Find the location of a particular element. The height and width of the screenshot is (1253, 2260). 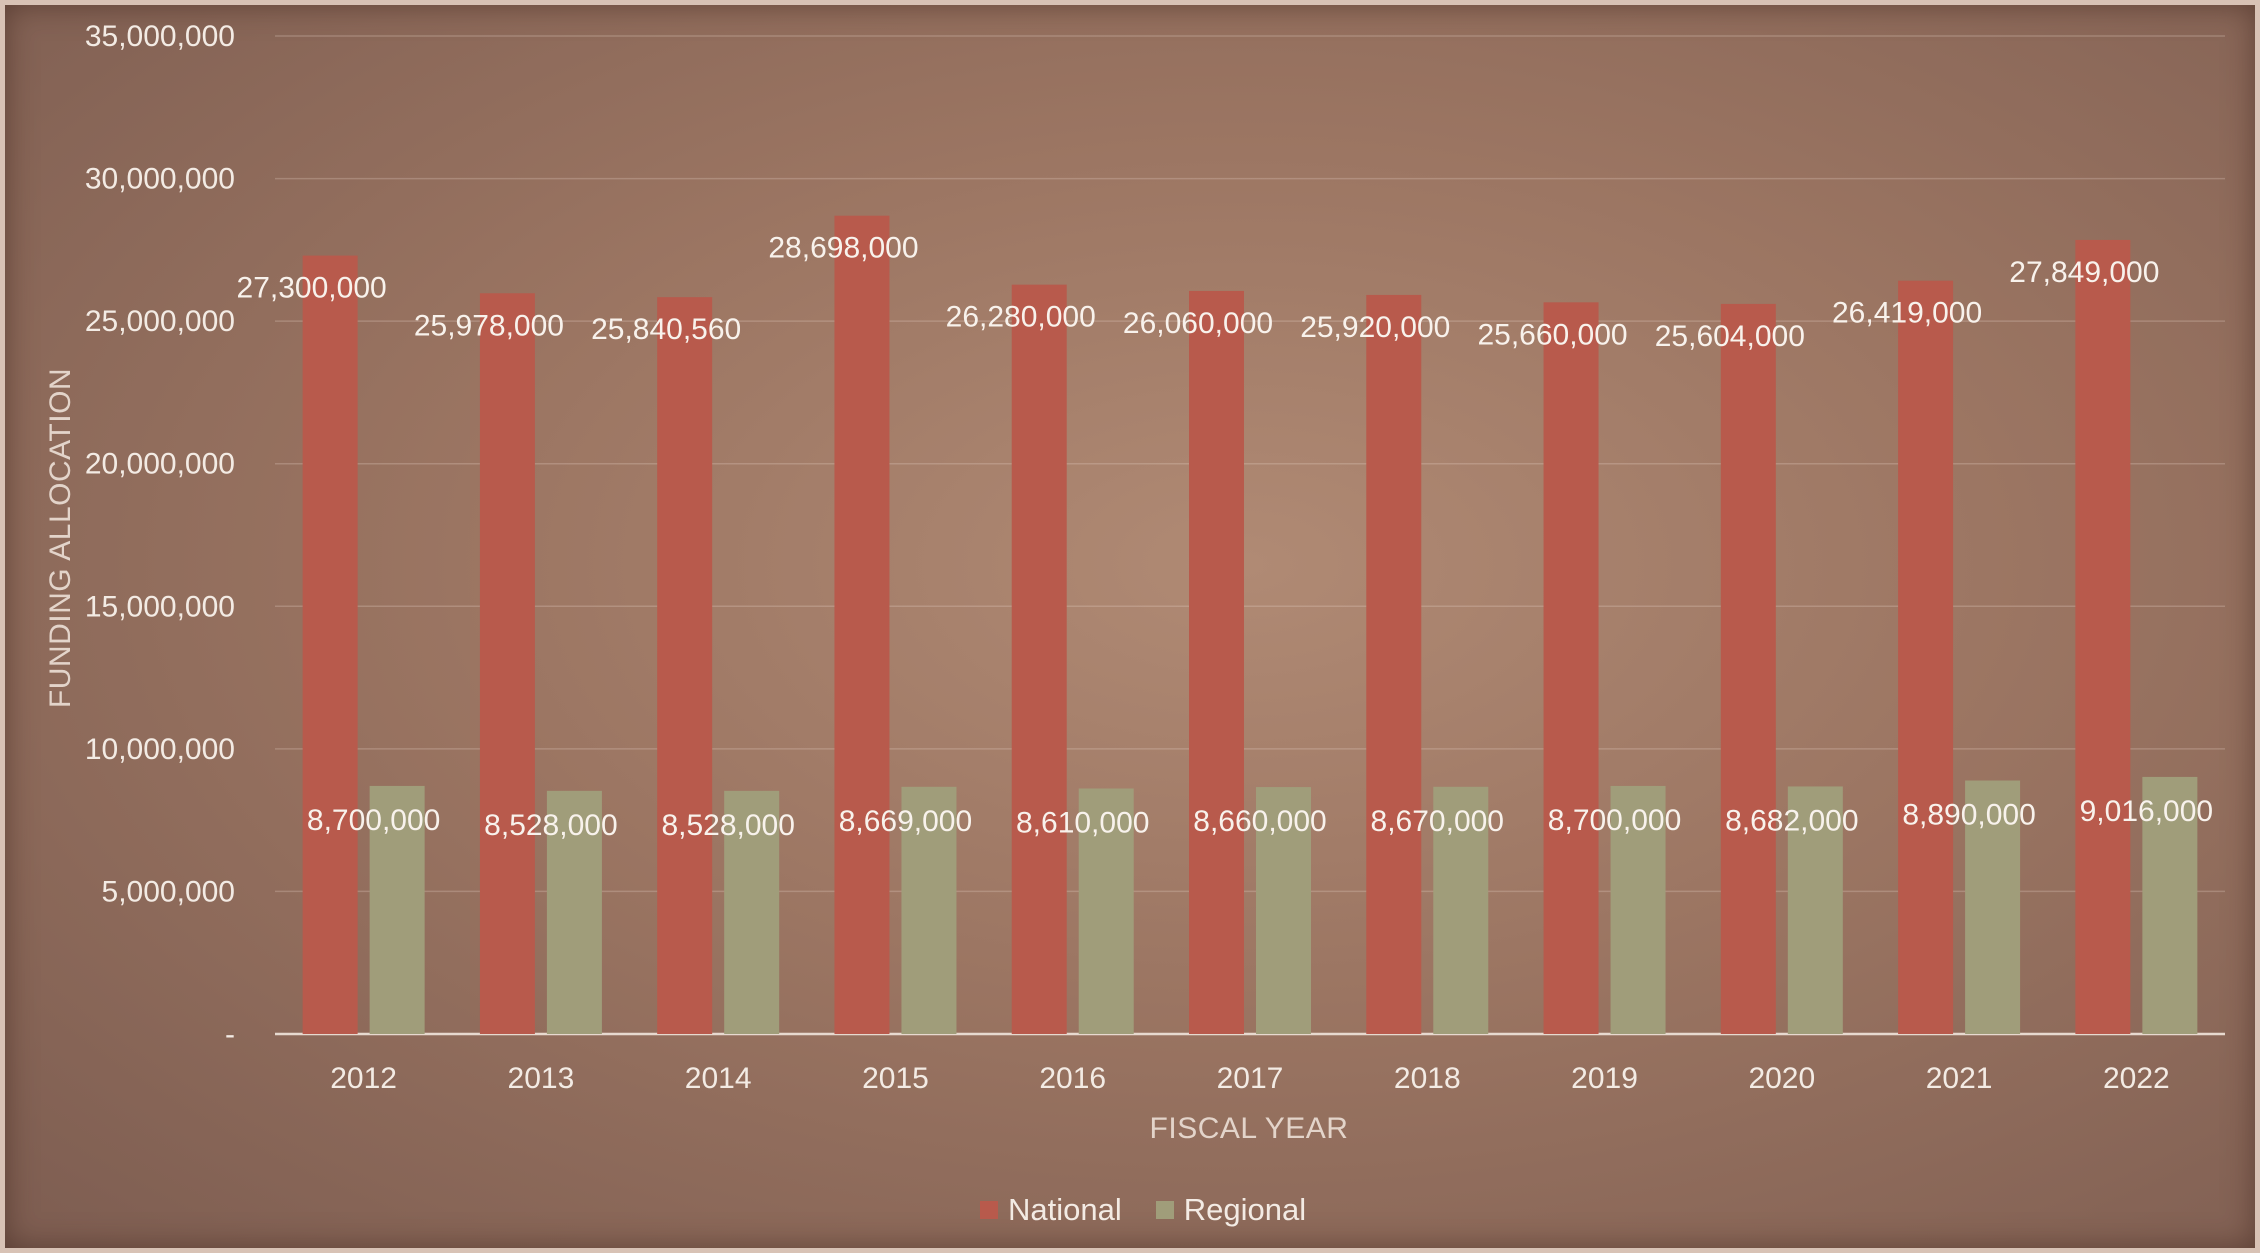

x-axis-title: FISCAL YEAR is located at coordinates (1249, 1128).